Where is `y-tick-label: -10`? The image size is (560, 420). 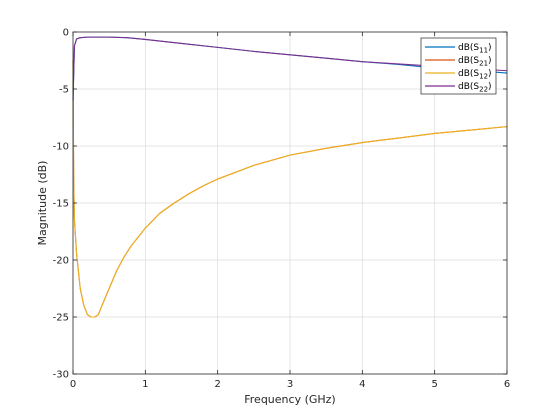
y-tick-label: -10 is located at coordinates (61, 147).